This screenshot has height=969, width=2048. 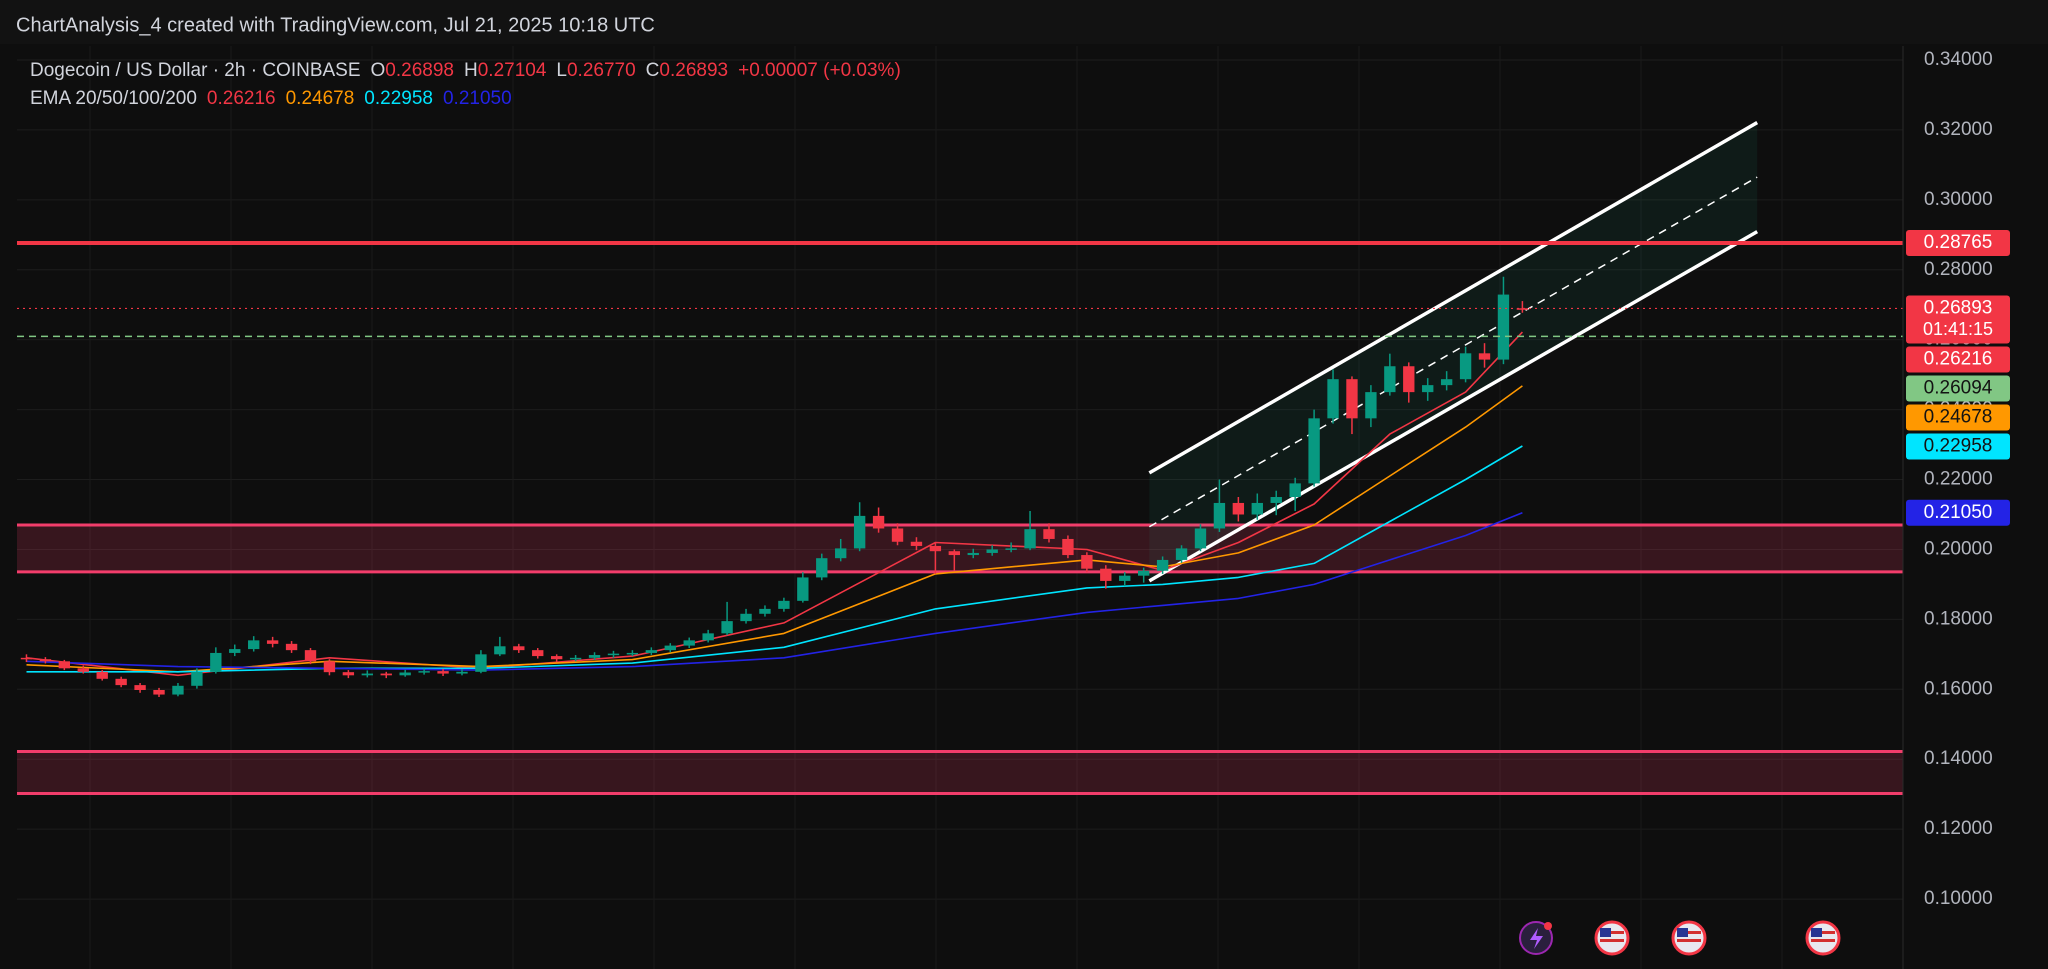 I want to click on ohlc-value: 0.26898, so click(x=419, y=70).